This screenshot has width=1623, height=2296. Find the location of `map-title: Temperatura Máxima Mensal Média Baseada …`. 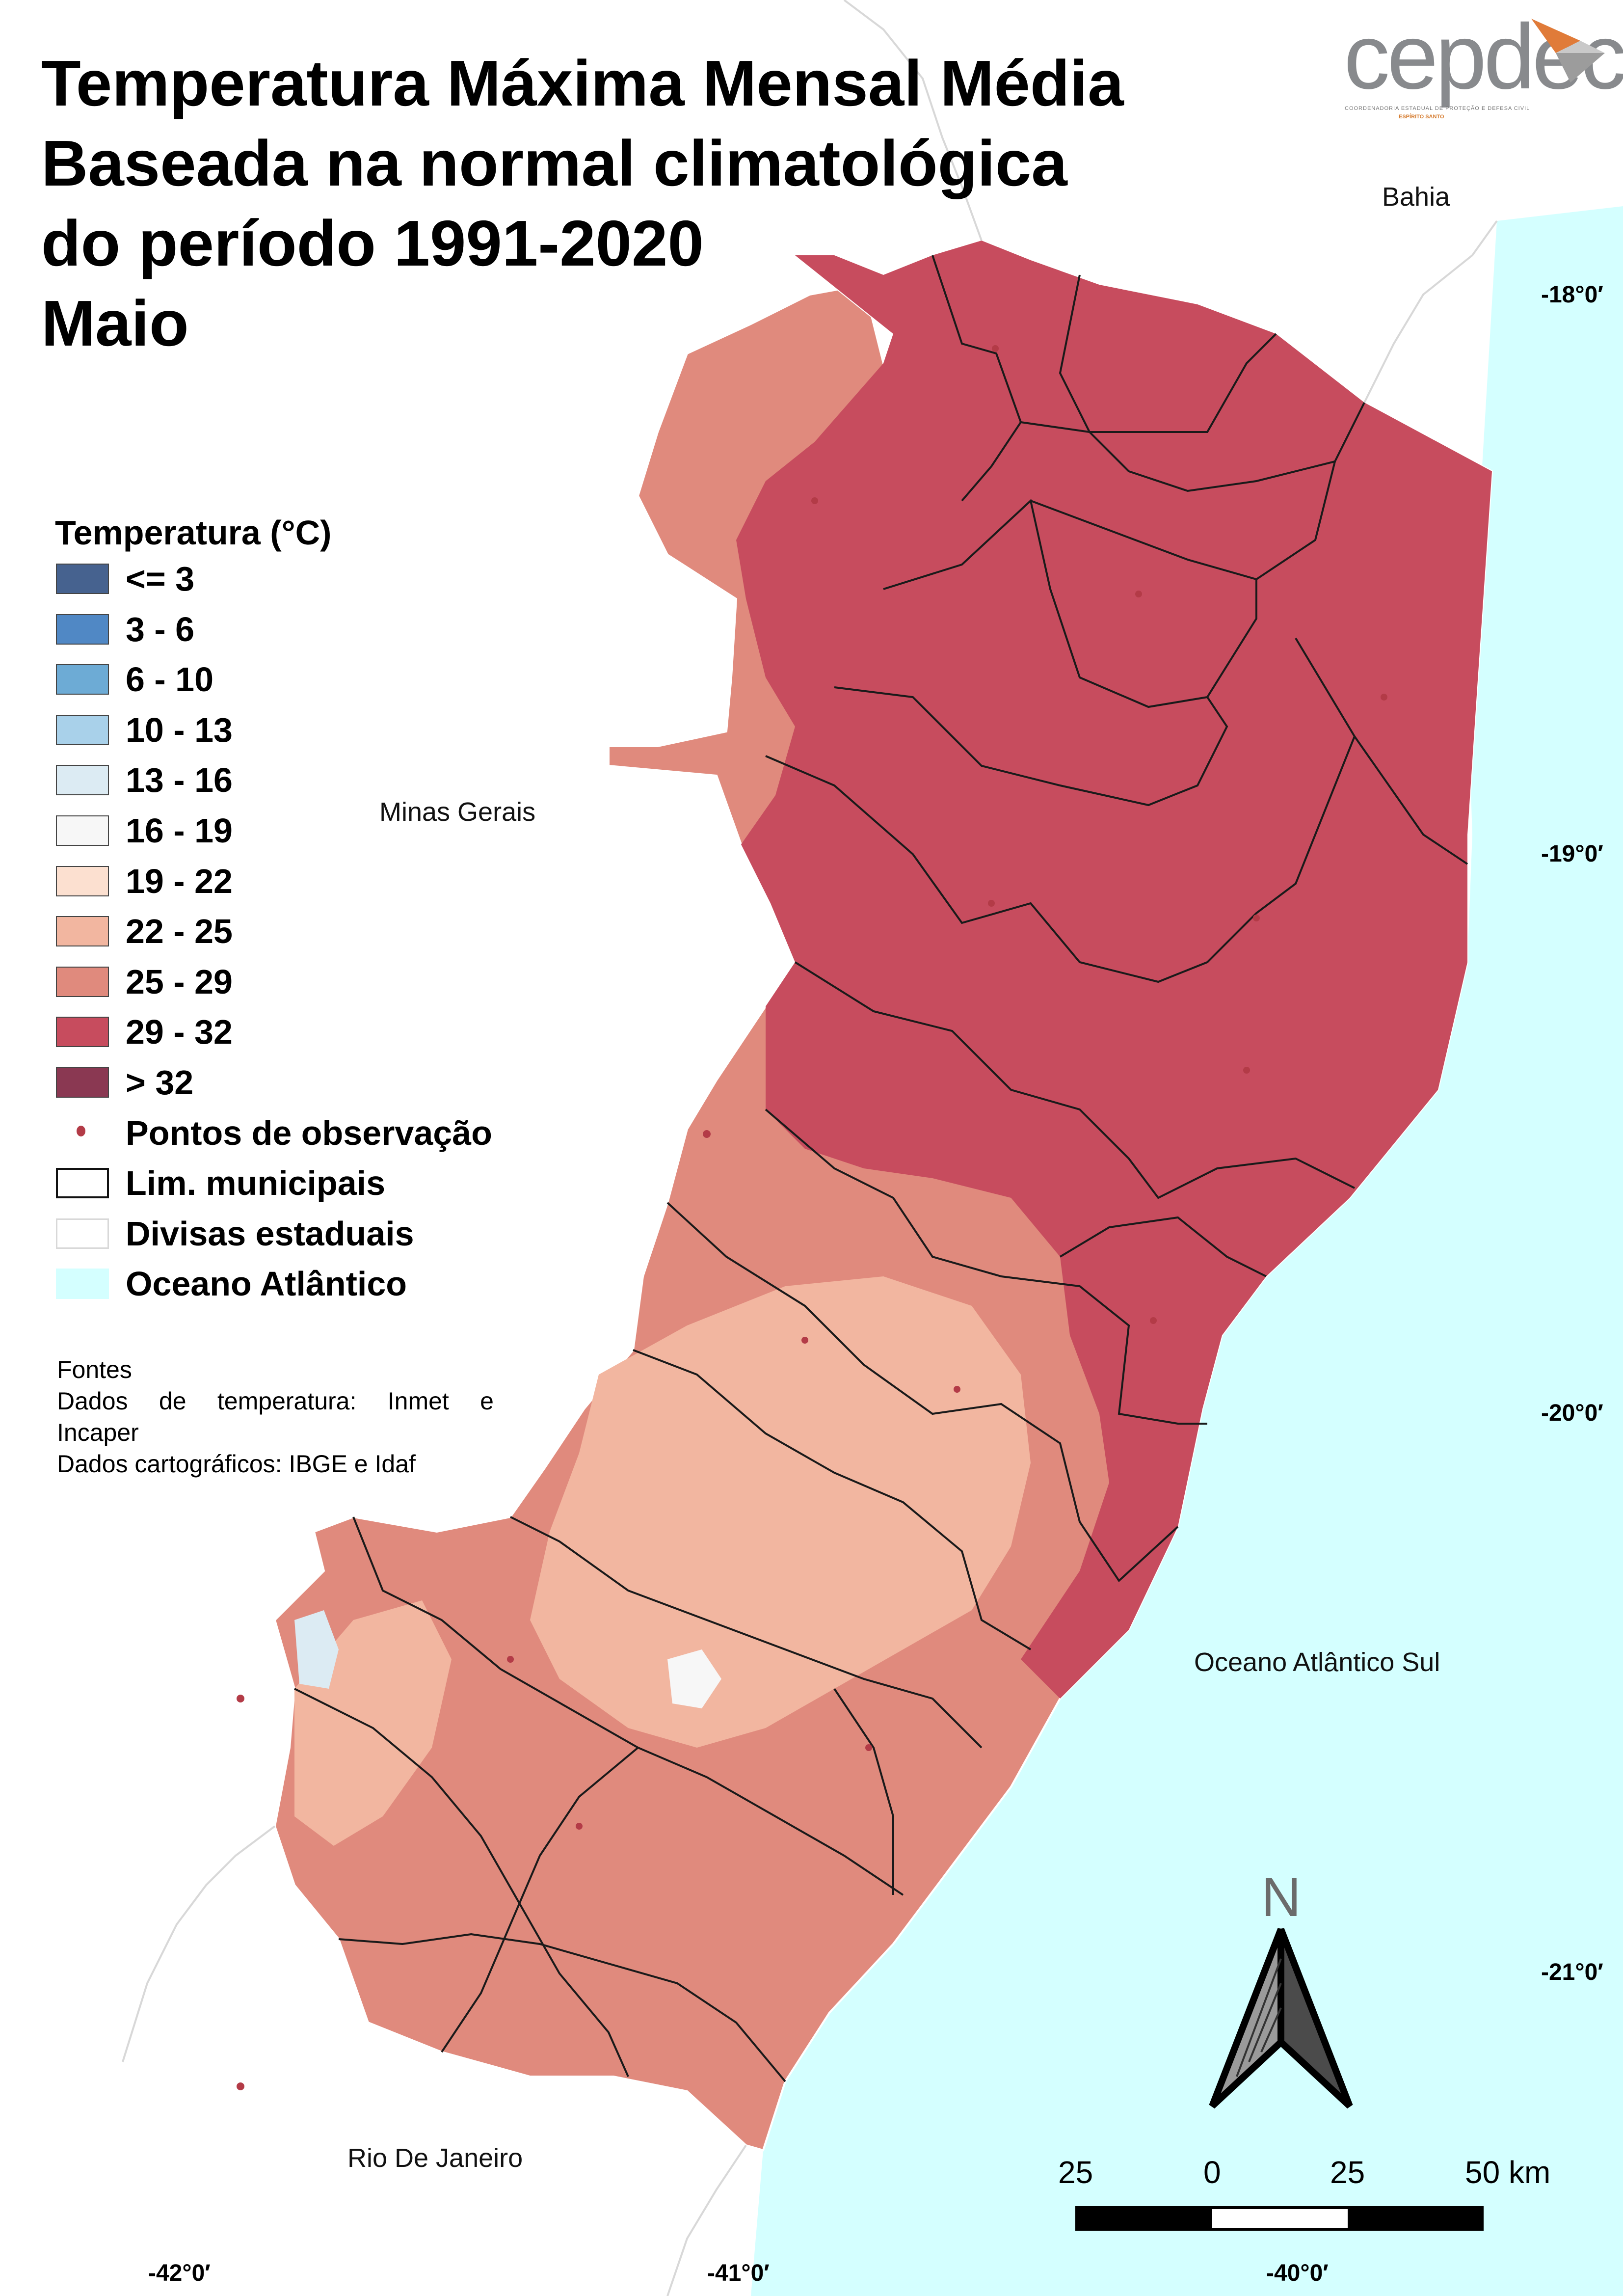

map-title: Temperatura Máxima Mensal Média Baseada … is located at coordinates (630, 203).